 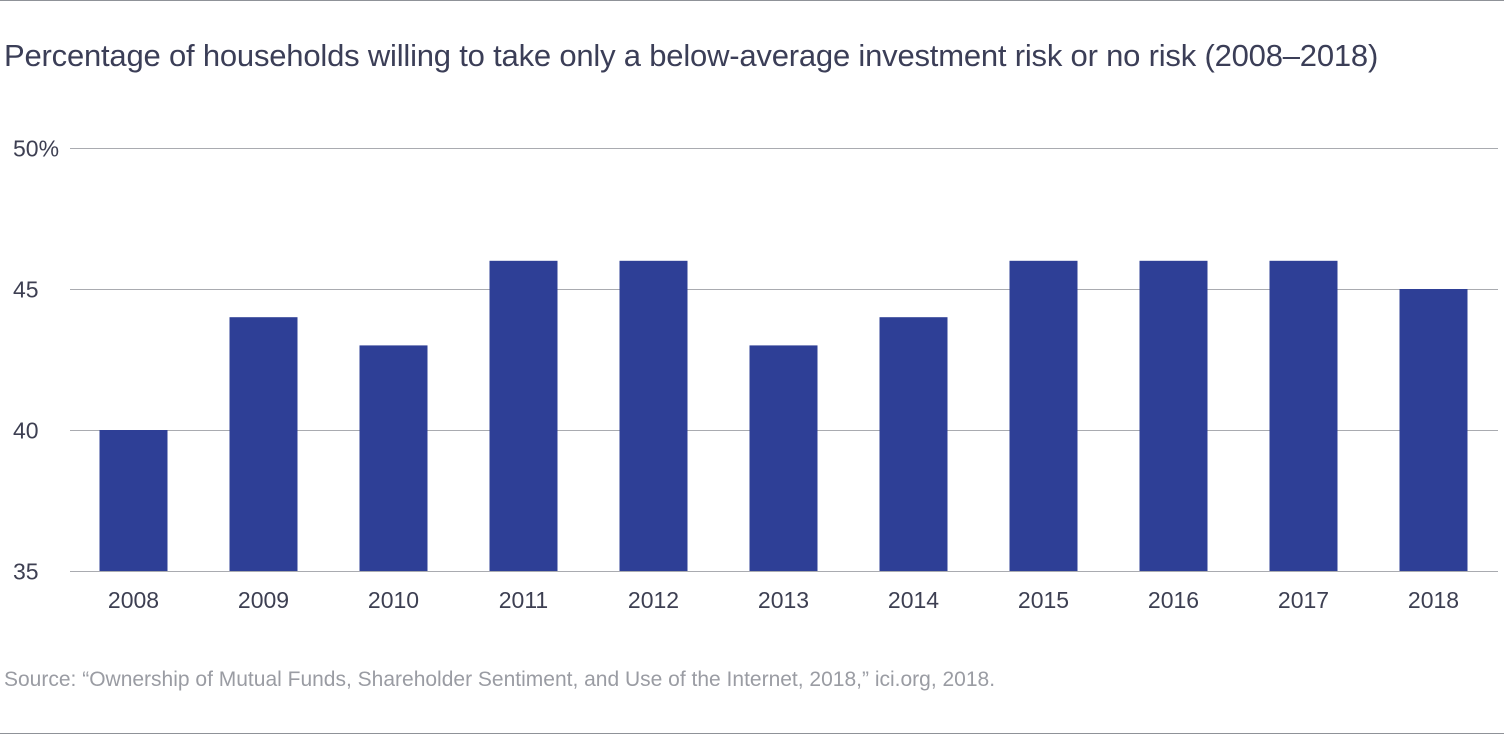 What do you see at coordinates (913, 444) in the screenshot?
I see `bar-2014` at bounding box center [913, 444].